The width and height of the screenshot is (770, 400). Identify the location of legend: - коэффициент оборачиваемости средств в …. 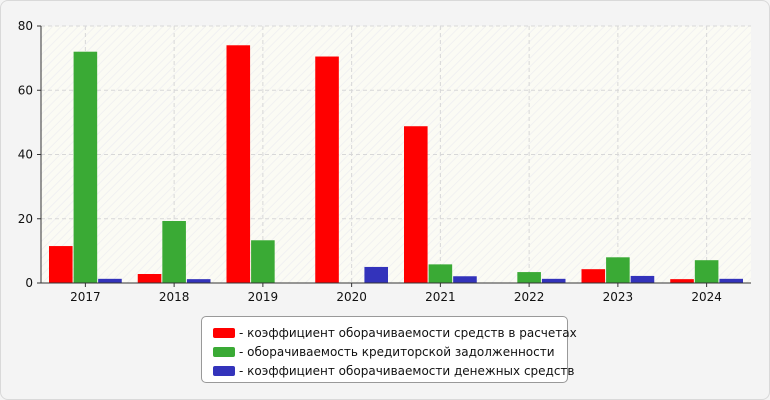
(389, 349).